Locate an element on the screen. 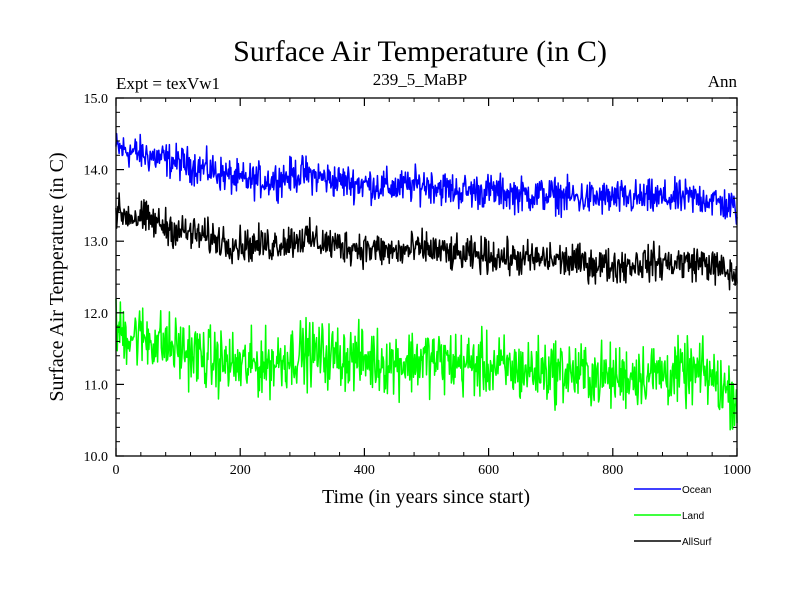 The height and width of the screenshot is (600, 800). y-tick-label: 13.0 is located at coordinates (96, 242).